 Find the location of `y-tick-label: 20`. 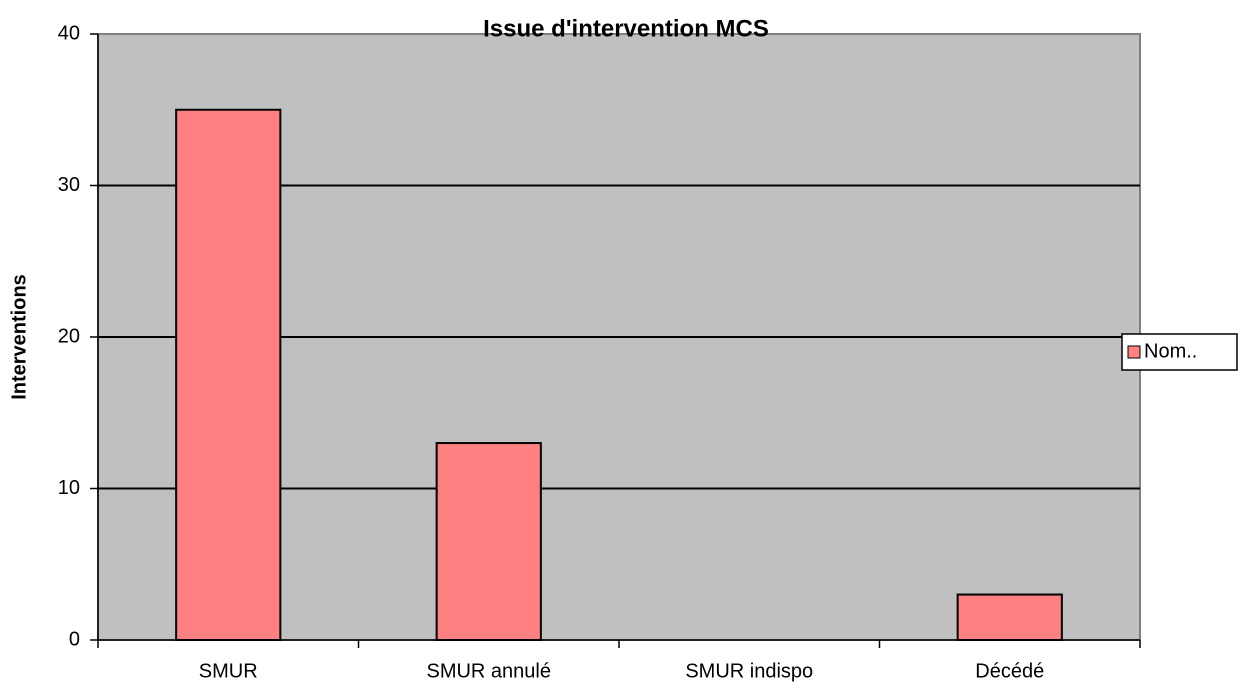

y-tick-label: 20 is located at coordinates (69, 336).